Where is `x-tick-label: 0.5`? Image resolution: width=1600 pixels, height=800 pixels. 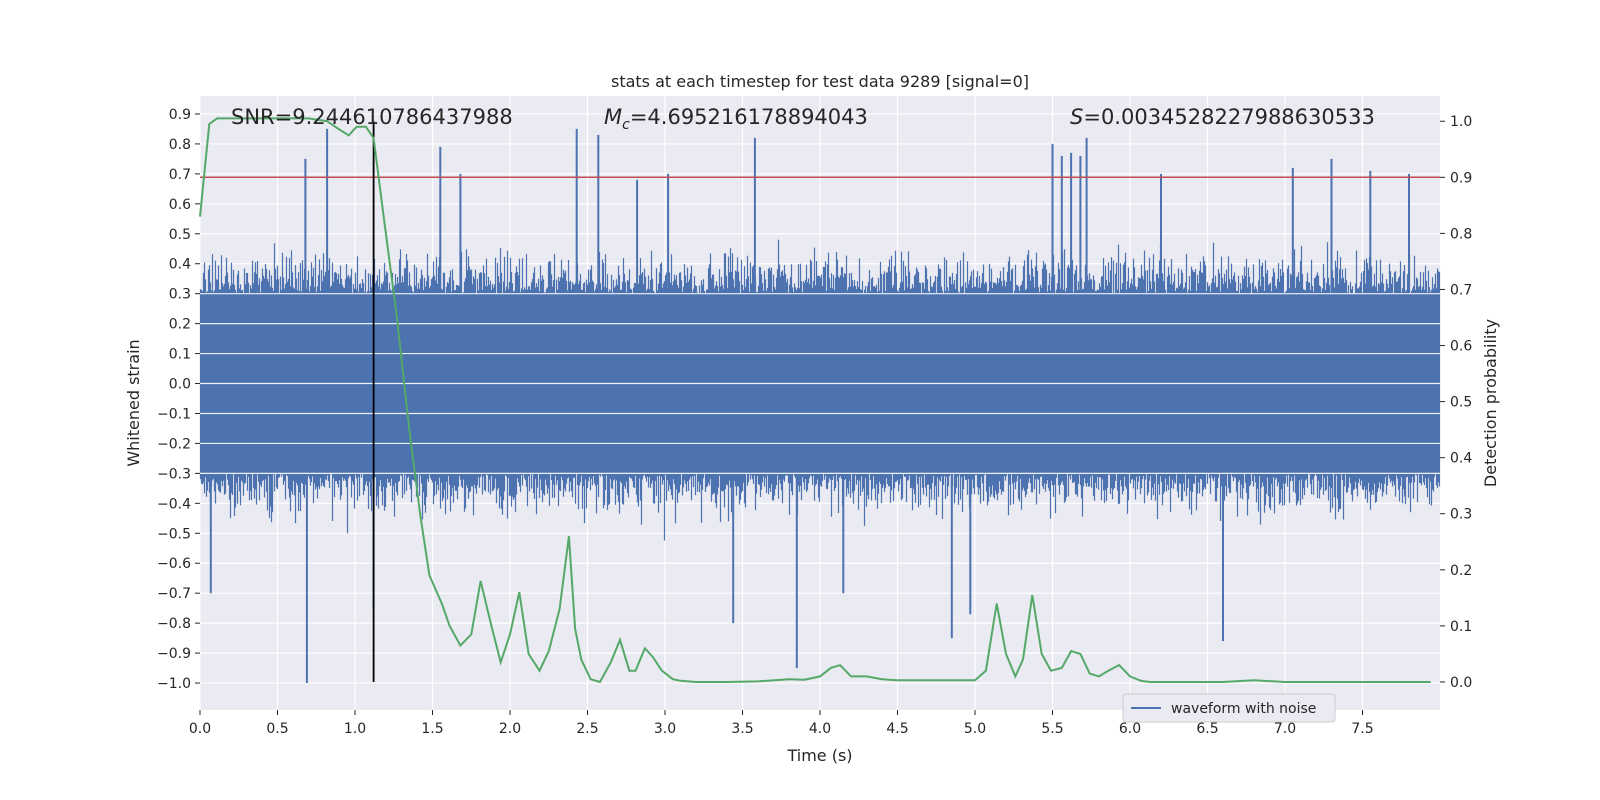
x-tick-label: 0.5 is located at coordinates (277, 729).